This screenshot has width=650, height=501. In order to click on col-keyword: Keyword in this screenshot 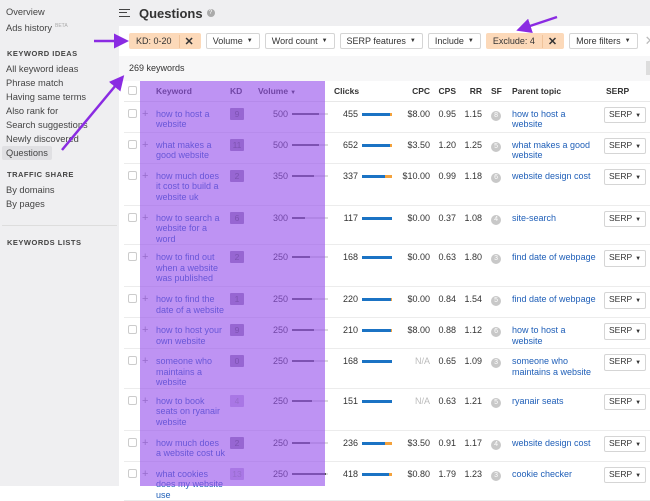, I will do `click(193, 91)`.